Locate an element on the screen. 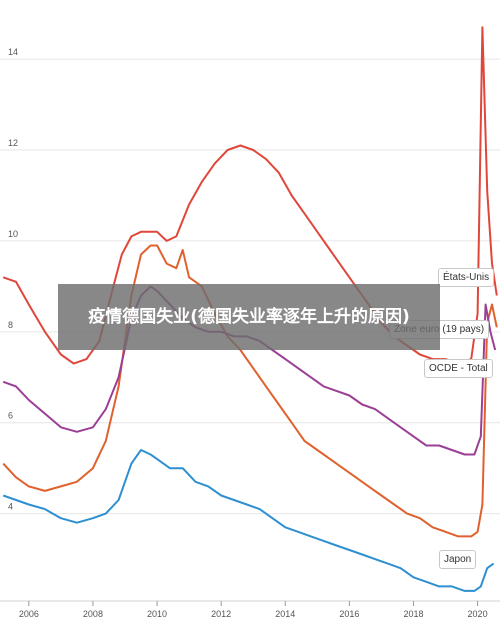 This screenshot has width=500, height=634. x-tick-label: 2006 is located at coordinates (29, 614).